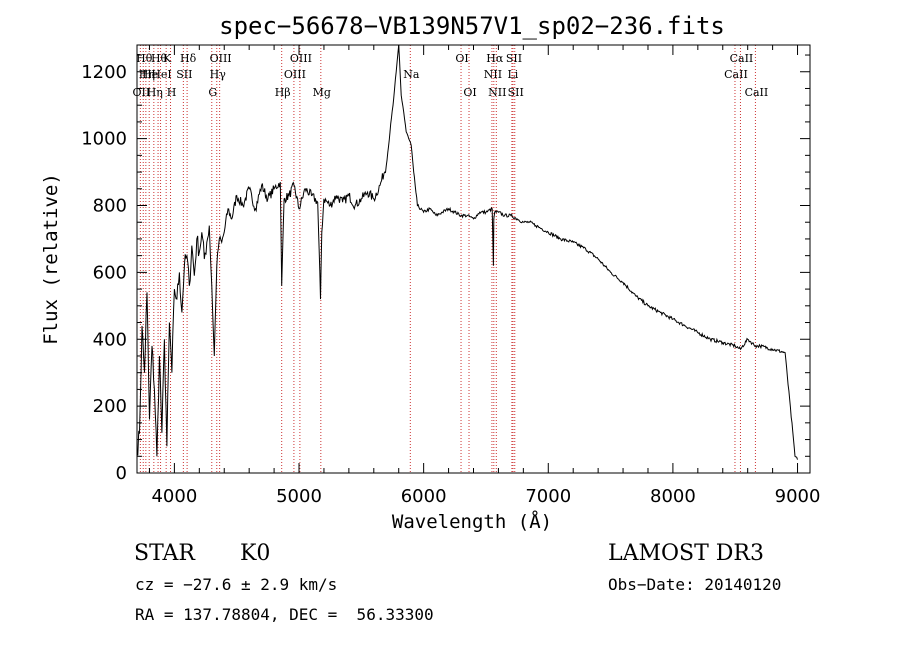 The width and height of the screenshot is (900, 649). What do you see at coordinates (757, 92) in the screenshot?
I see `line-marker-label-29: CaII` at bounding box center [757, 92].